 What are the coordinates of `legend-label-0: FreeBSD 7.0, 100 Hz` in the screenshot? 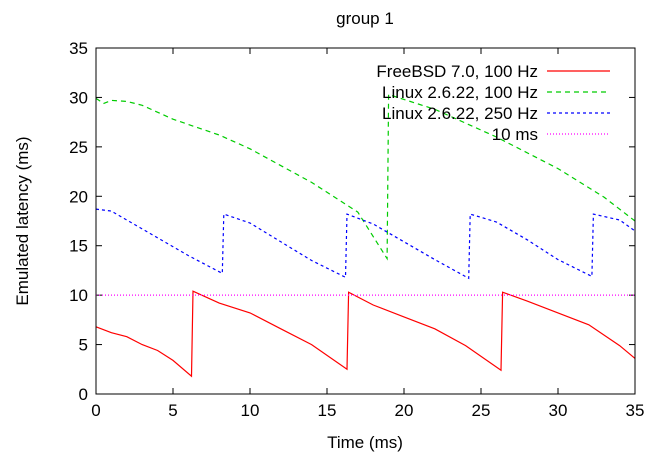 It's located at (457, 71).